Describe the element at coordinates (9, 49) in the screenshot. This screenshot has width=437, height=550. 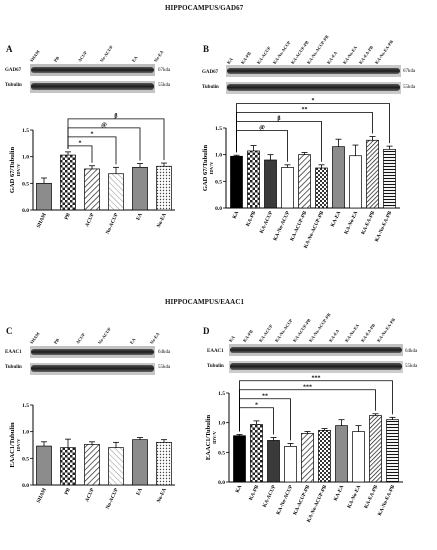
I see `panel-letter-a: A` at that location.